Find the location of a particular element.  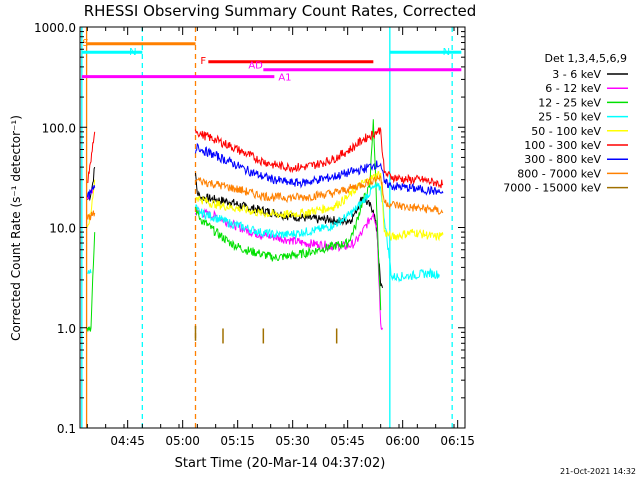

x-tick-label: 04:45 is located at coordinates (127, 441).